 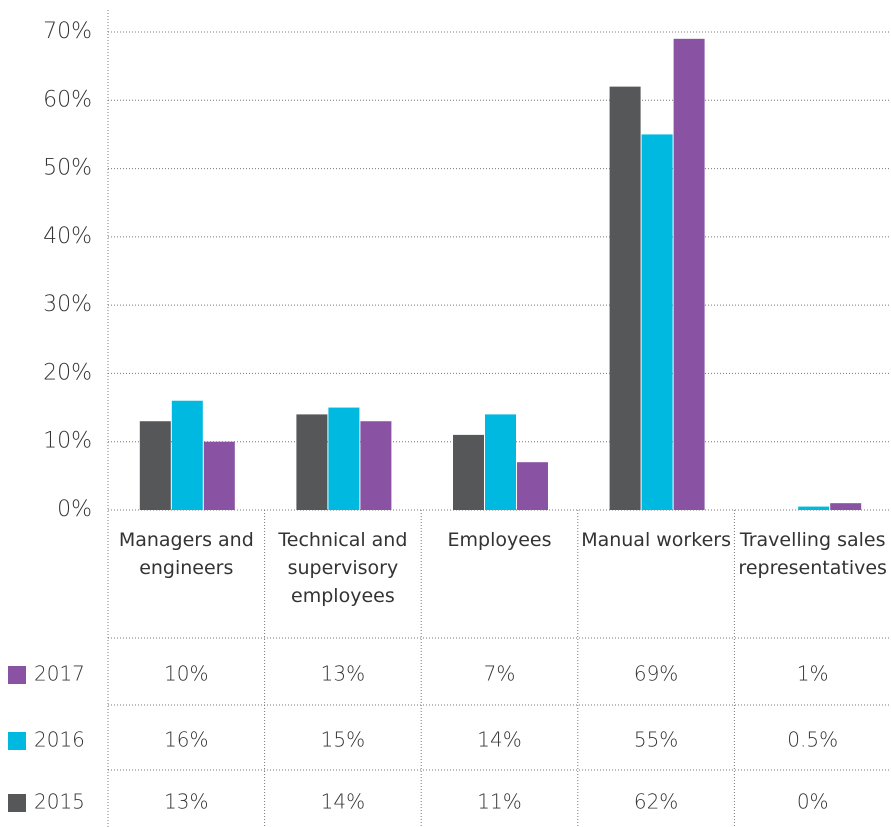 What do you see at coordinates (343, 568) in the screenshot?
I see `x-tick-label: Technical and supervisory employees` at bounding box center [343, 568].